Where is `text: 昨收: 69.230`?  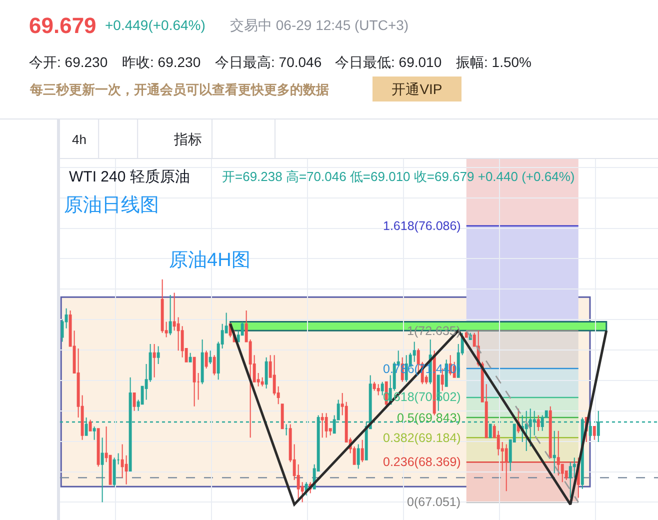
text: 昨收: 69.230 is located at coordinates (161, 62).